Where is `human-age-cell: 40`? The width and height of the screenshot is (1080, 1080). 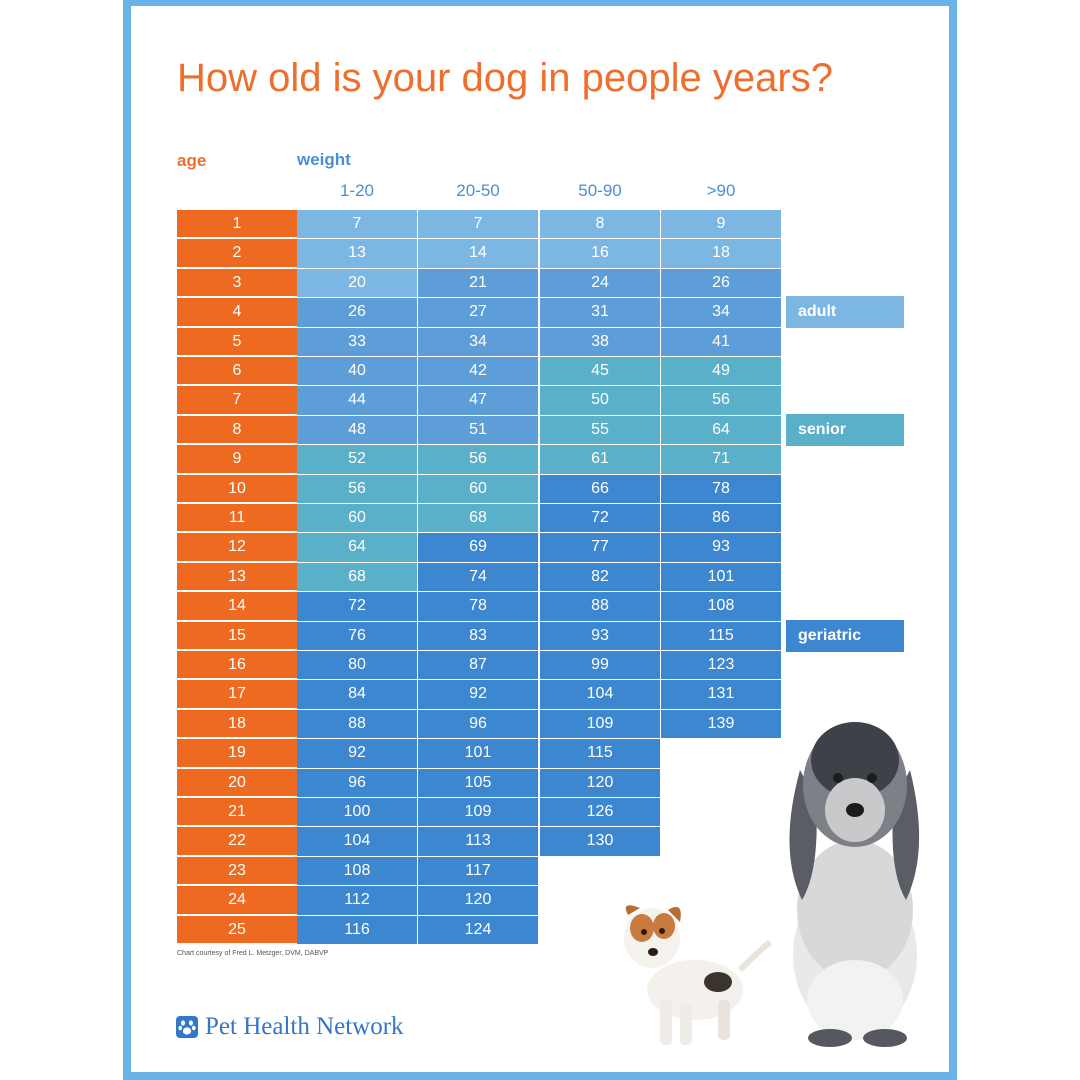
human-age-cell: 40 is located at coordinates (357, 371).